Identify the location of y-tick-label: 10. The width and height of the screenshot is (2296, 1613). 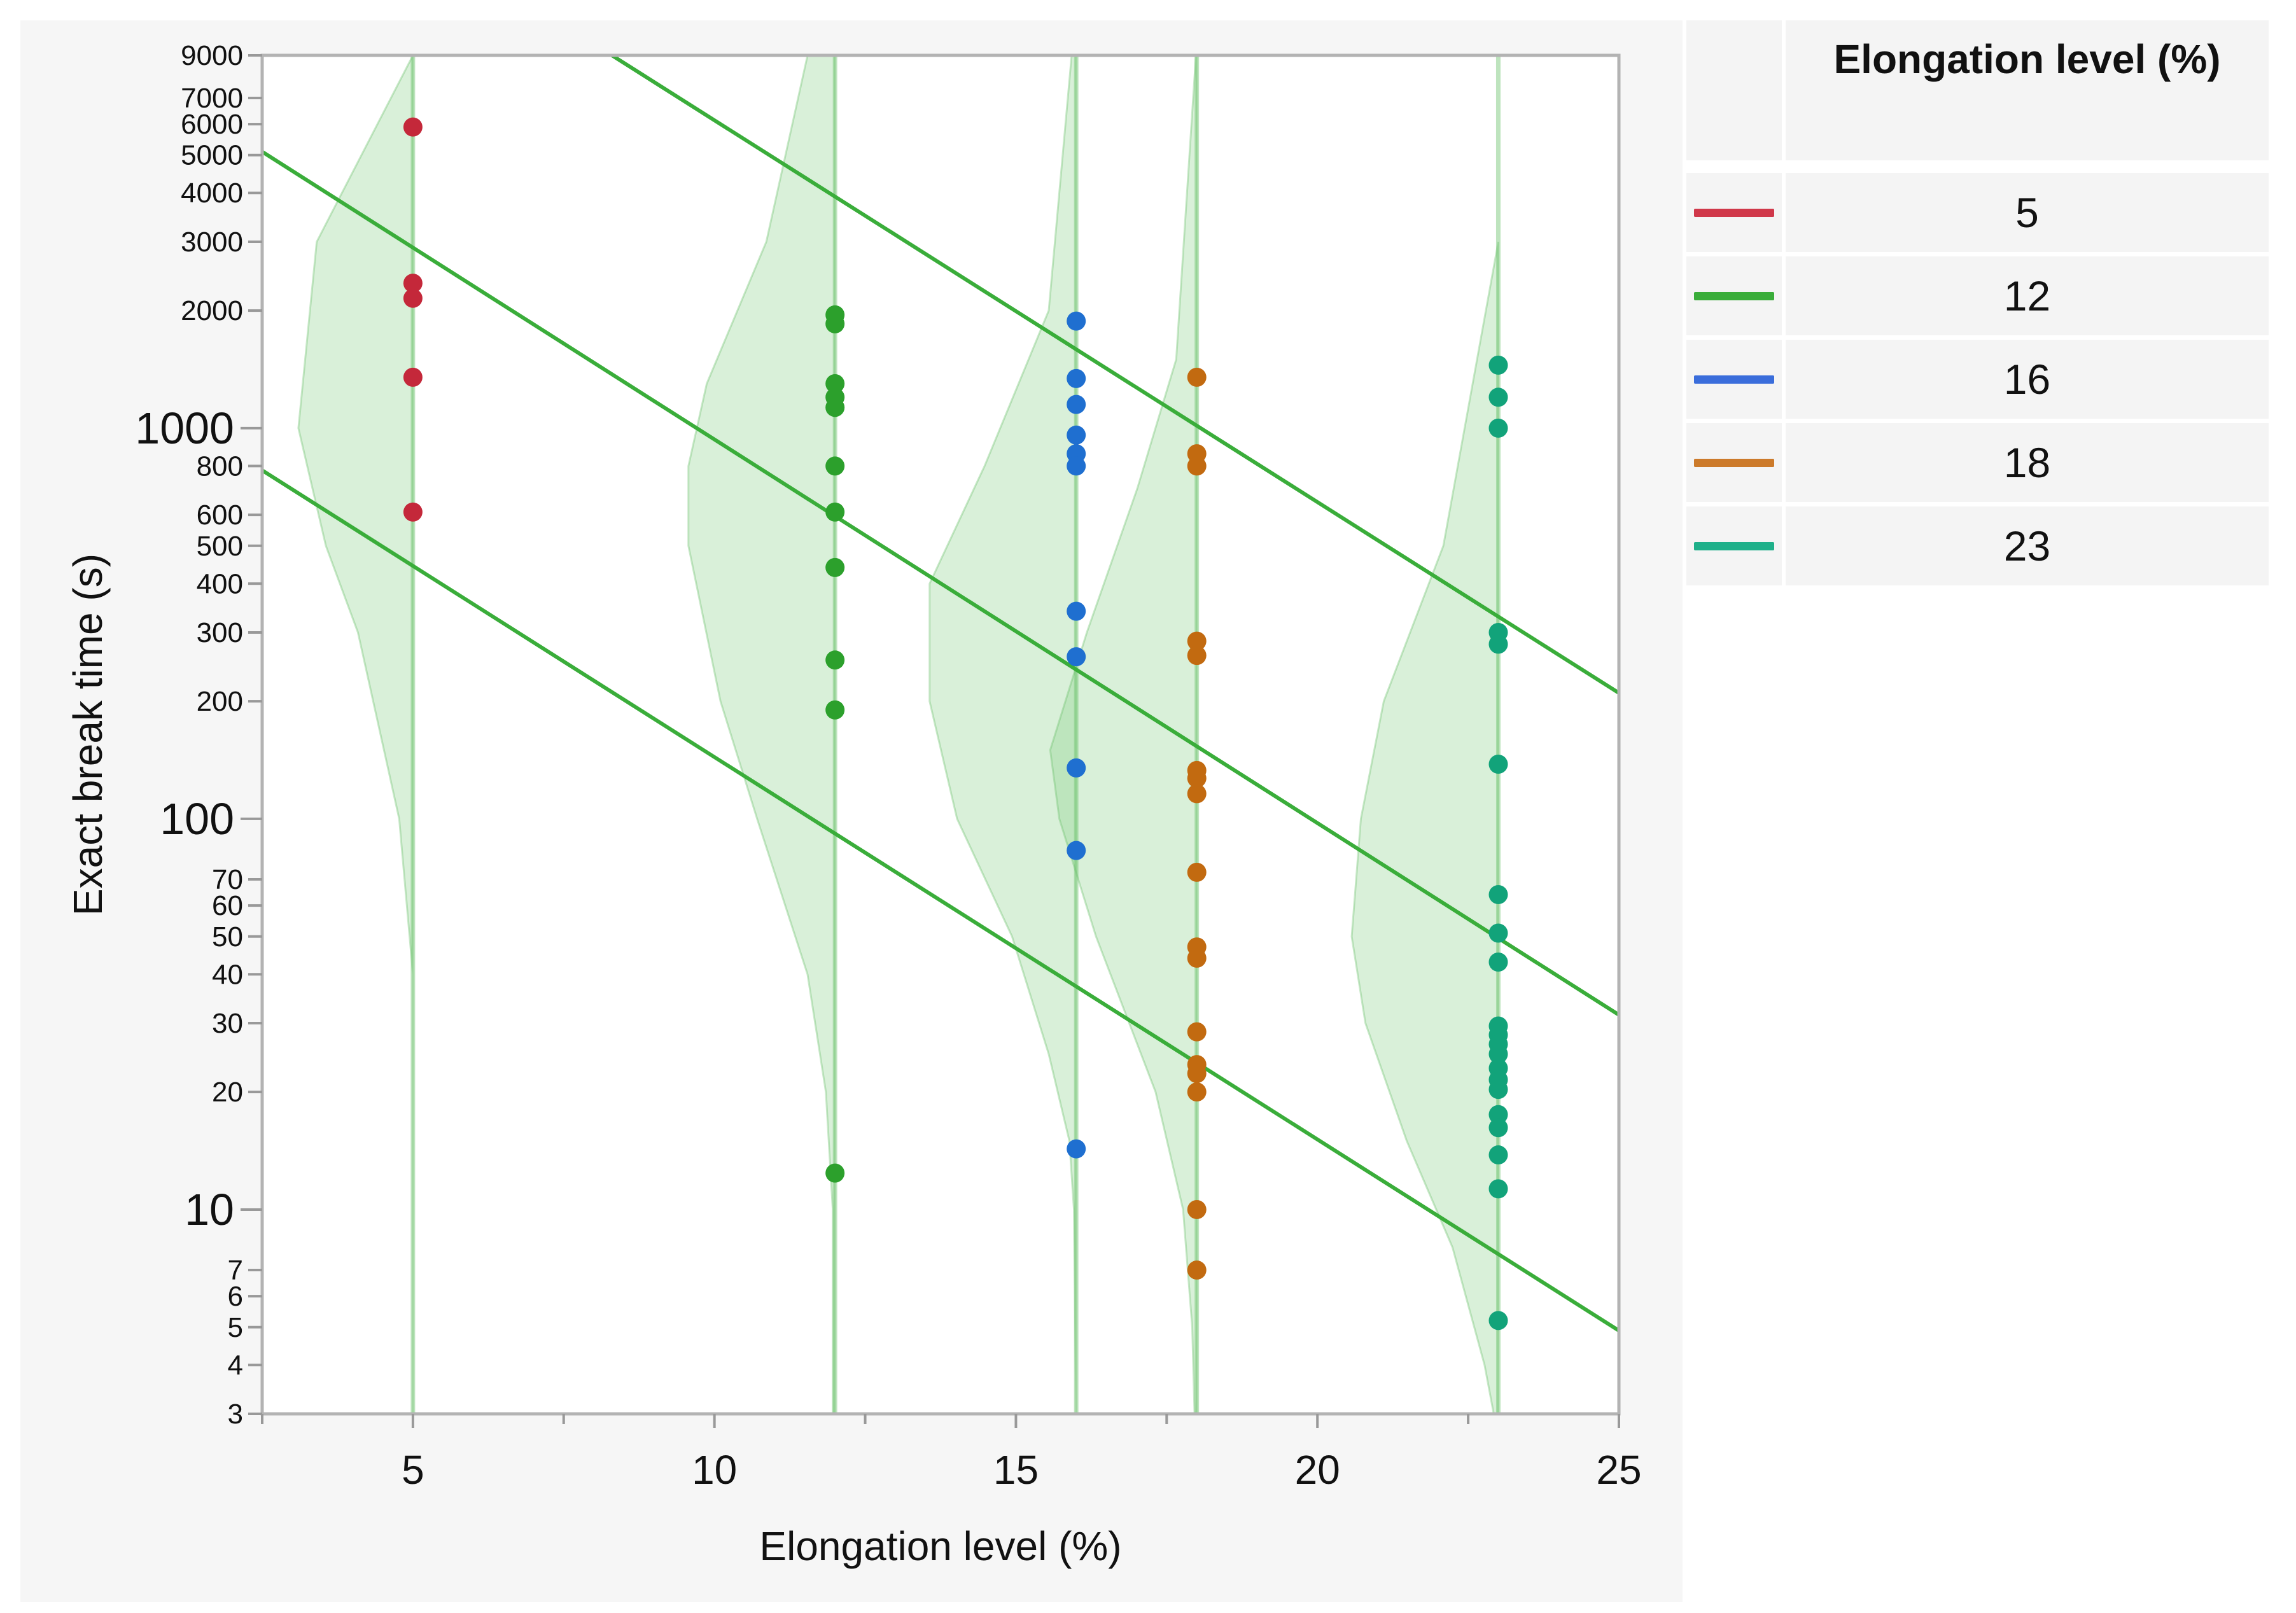
(209, 1209).